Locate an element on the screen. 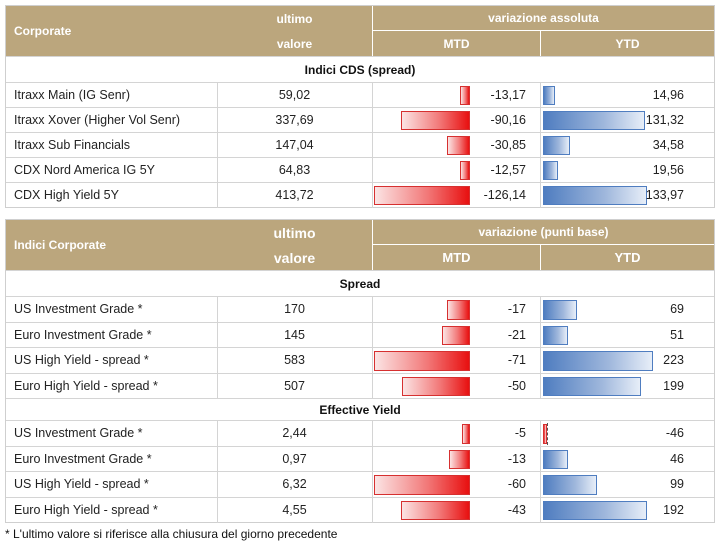  row-value: 4,55 is located at coordinates (294, 509).